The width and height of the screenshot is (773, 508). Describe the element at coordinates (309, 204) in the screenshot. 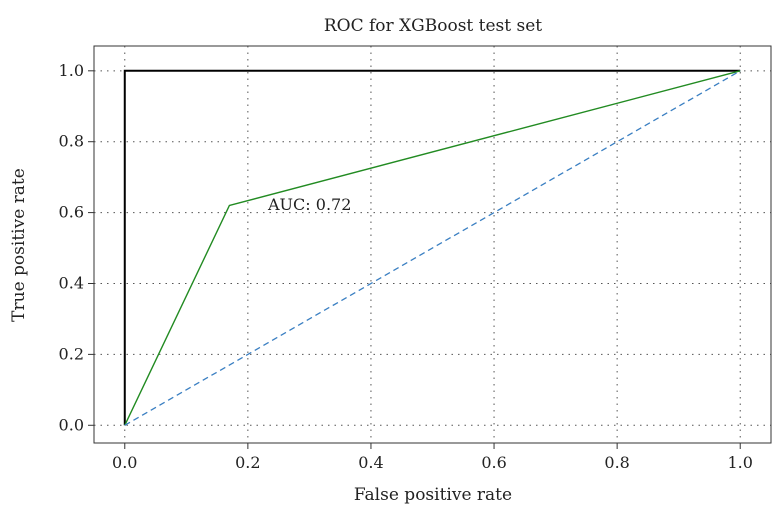

I see `auc-annotation: AUC: 0.72` at that location.